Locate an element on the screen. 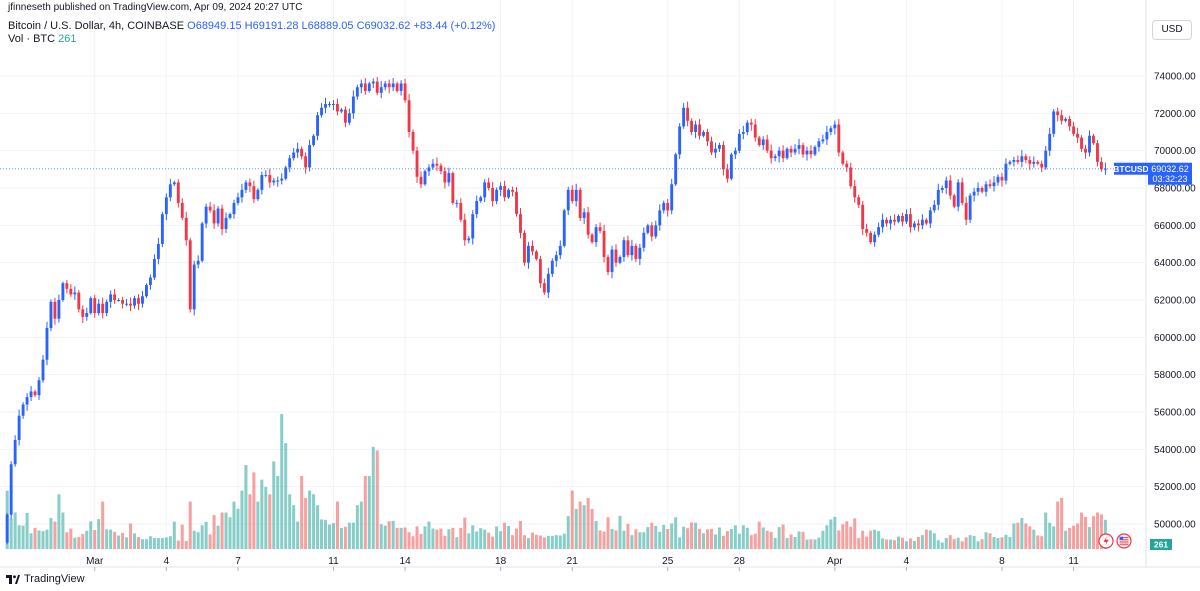  us-flag-event-icon is located at coordinates (1124, 541).